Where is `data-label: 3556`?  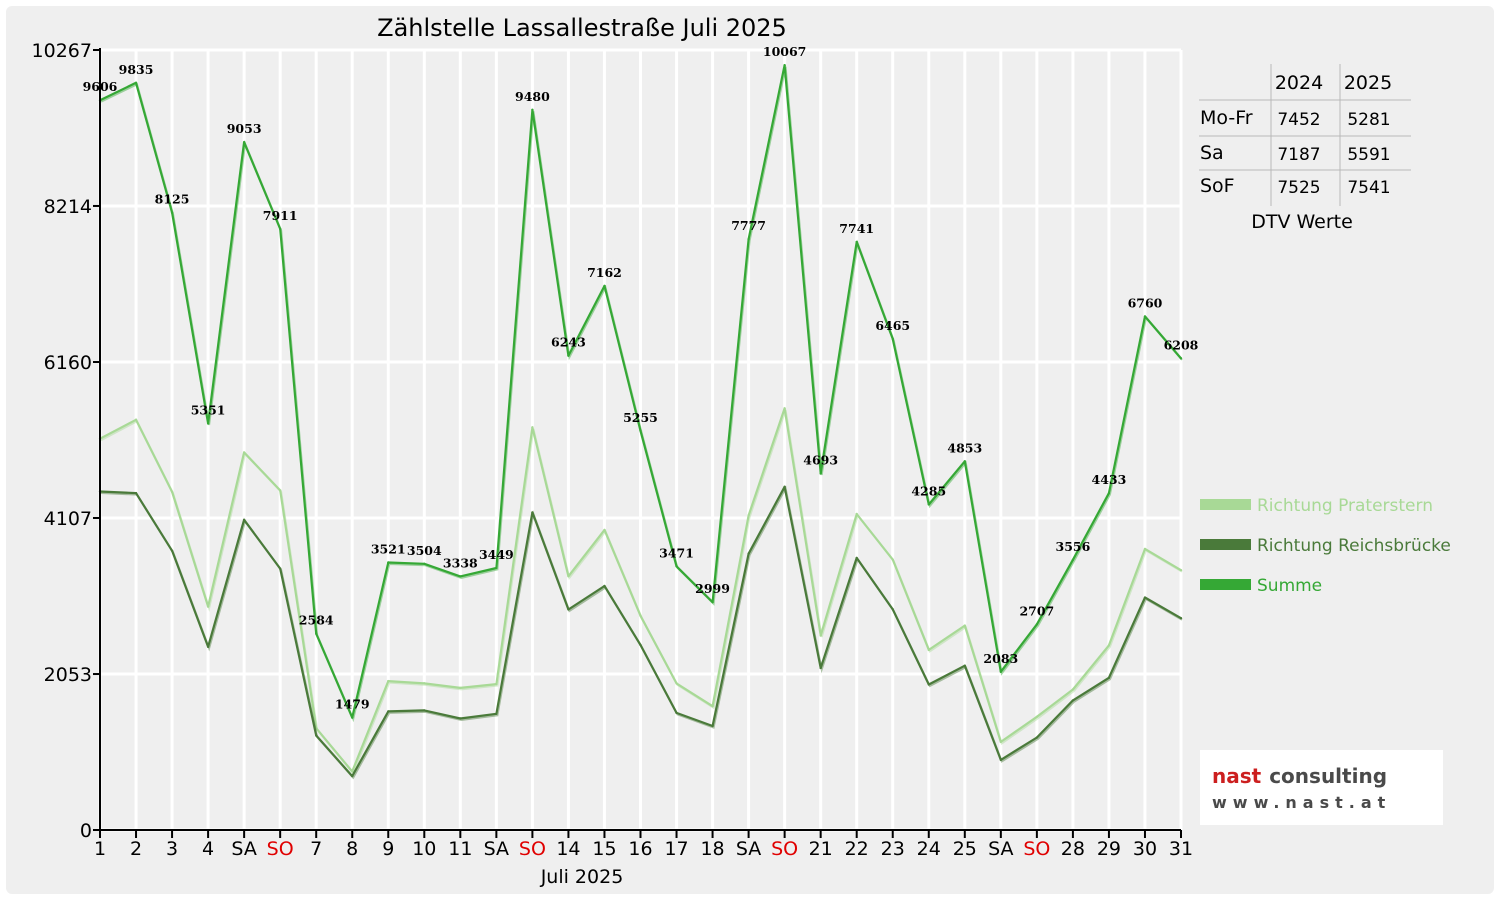 data-label: 3556 is located at coordinates (1073, 546).